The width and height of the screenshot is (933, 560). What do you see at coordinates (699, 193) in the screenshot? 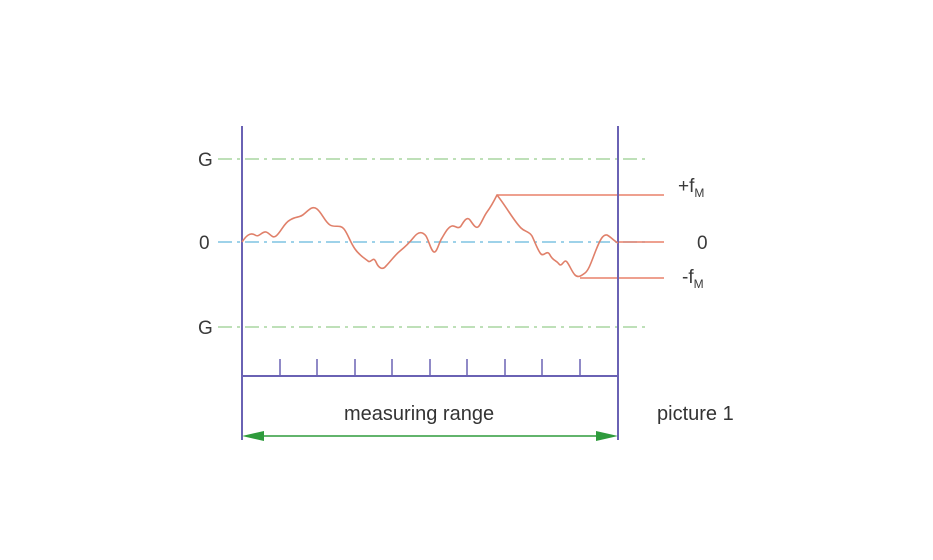
I see `label-plus-fm-sub: M` at bounding box center [699, 193].